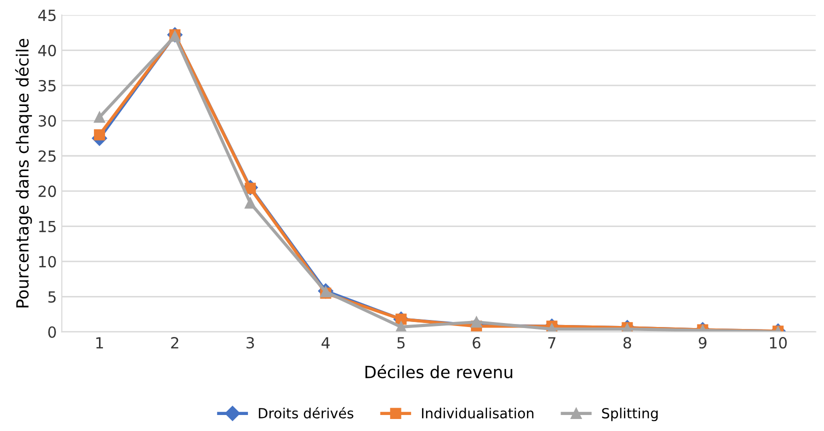  What do you see at coordinates (47, 226) in the screenshot?
I see `y-tick-label: 15` at bounding box center [47, 226].